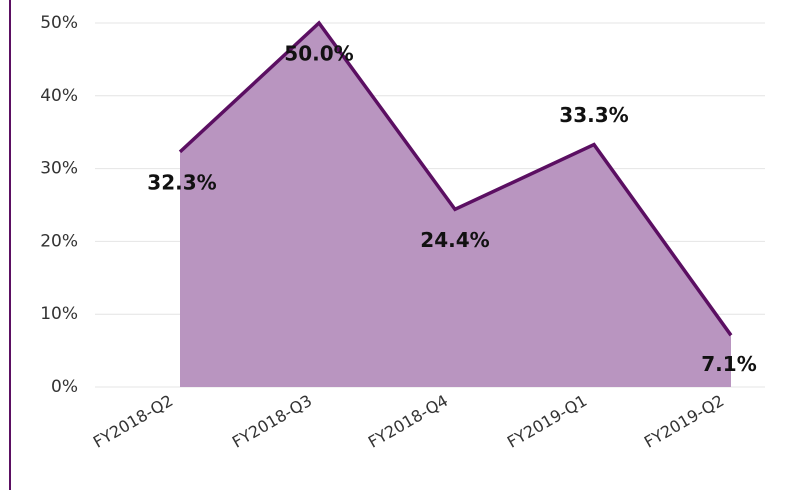 This screenshot has width=785, height=490. I want to click on data-label: 7.1%, so click(728, 364).